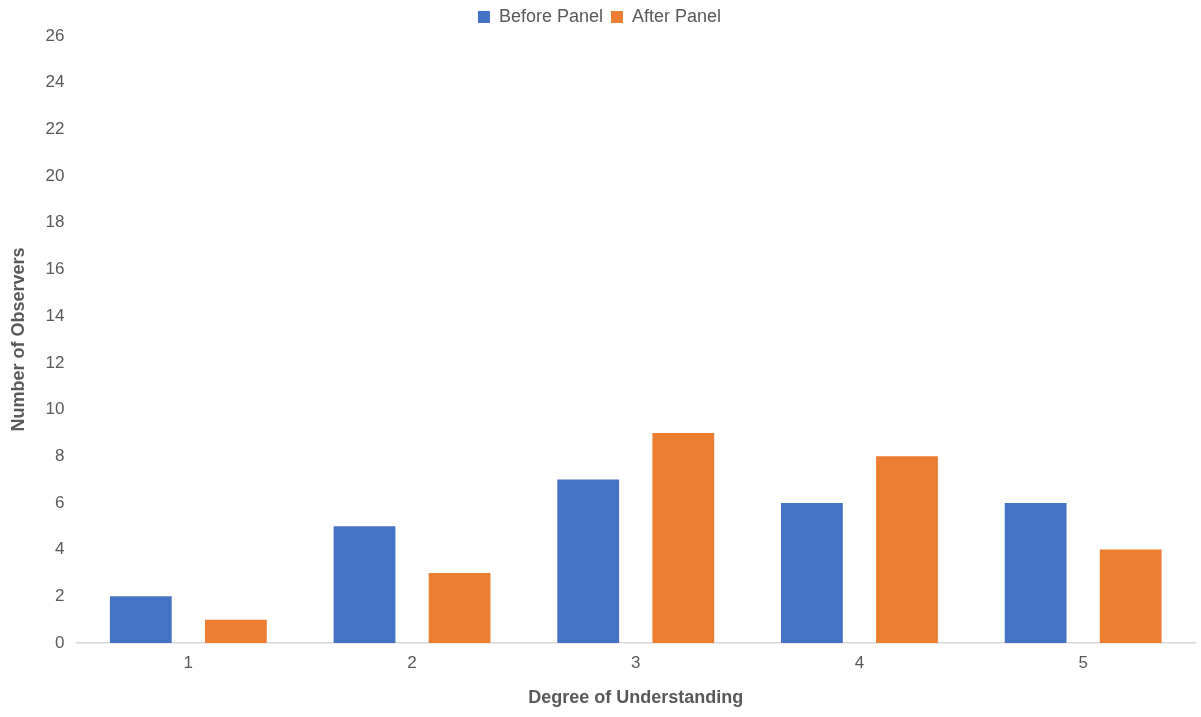 The image size is (1201, 717). What do you see at coordinates (412, 662) in the screenshot?
I see `x-tick-label: 2` at bounding box center [412, 662].